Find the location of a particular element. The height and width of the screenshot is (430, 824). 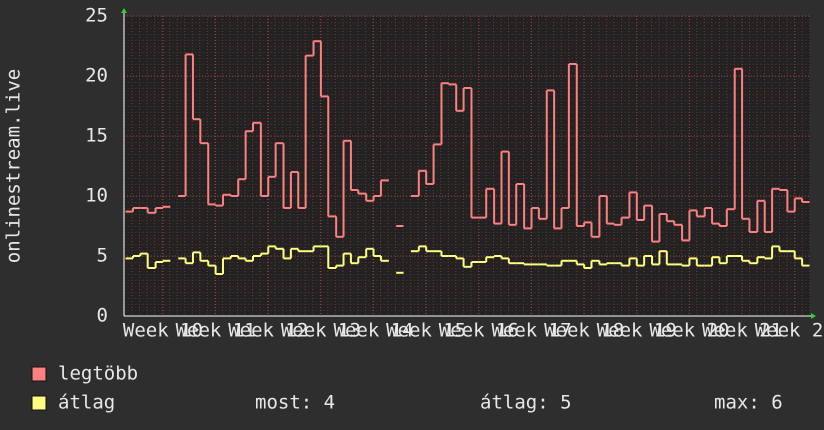

x-tick-label: Week 19 is located at coordinates (637, 331).